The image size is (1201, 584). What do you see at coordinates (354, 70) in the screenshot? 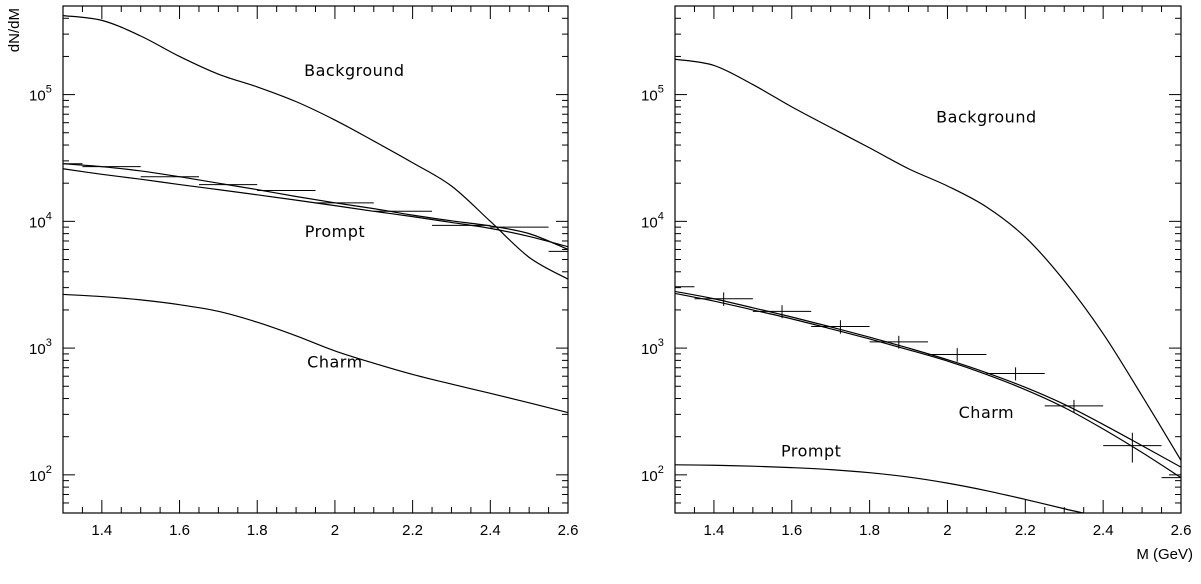
I see `chart-0-annotation: Background` at bounding box center [354, 70].